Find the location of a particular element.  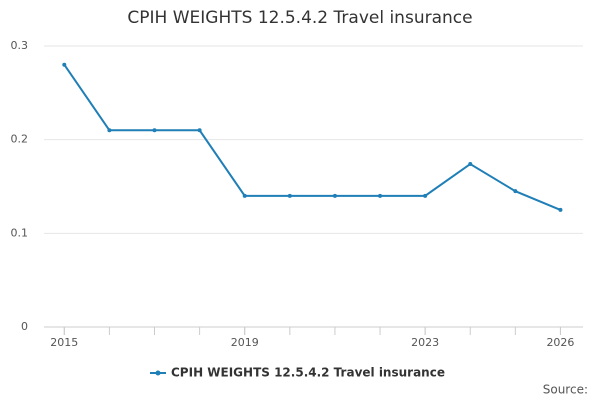

chart-title: CPIH WEIGHTS 12.5.4.2 Travel insurance is located at coordinates (299, 18).